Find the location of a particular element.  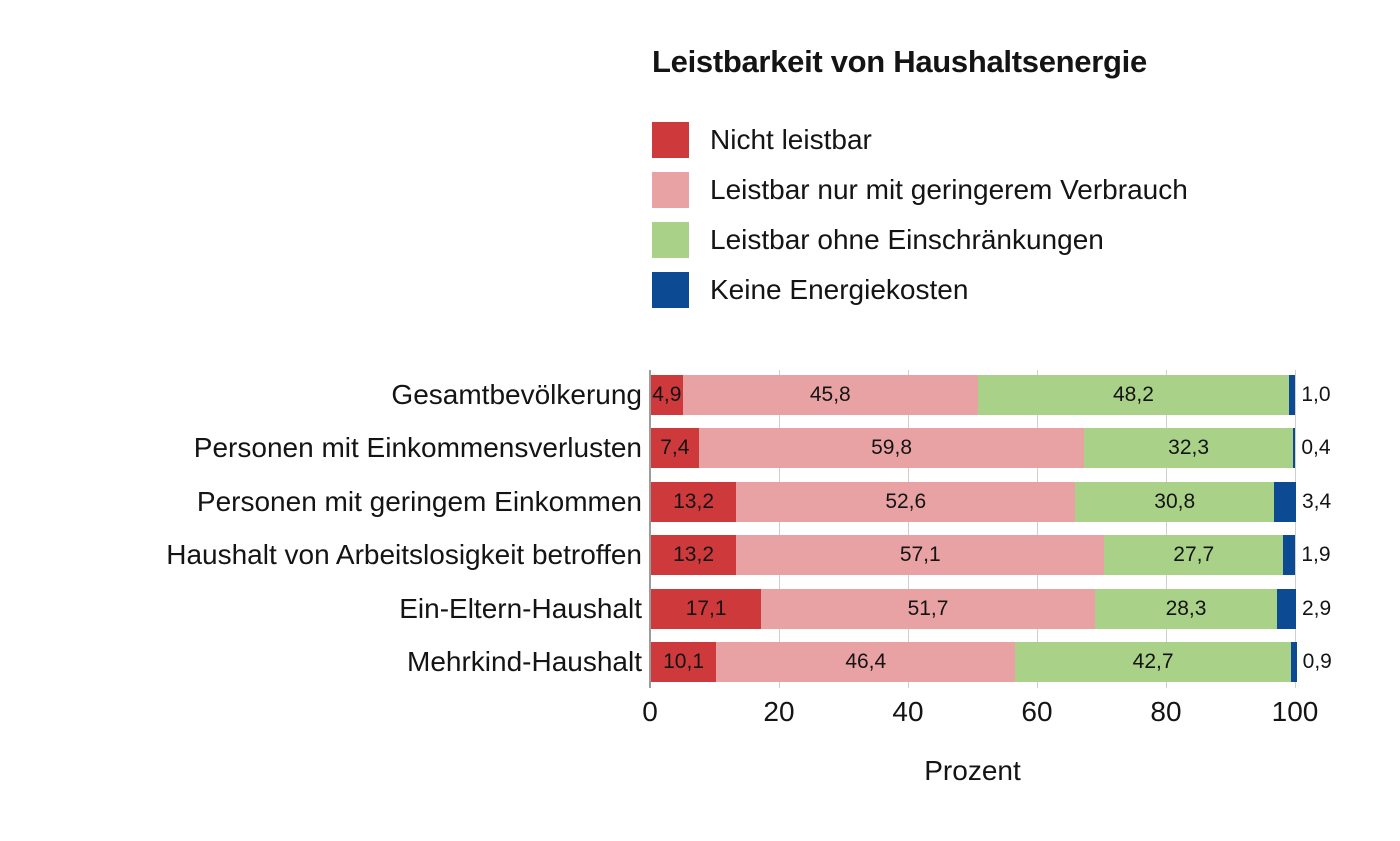

bar-row: 17,1 51,7 28,3 2,9 is located at coordinates (991, 608).